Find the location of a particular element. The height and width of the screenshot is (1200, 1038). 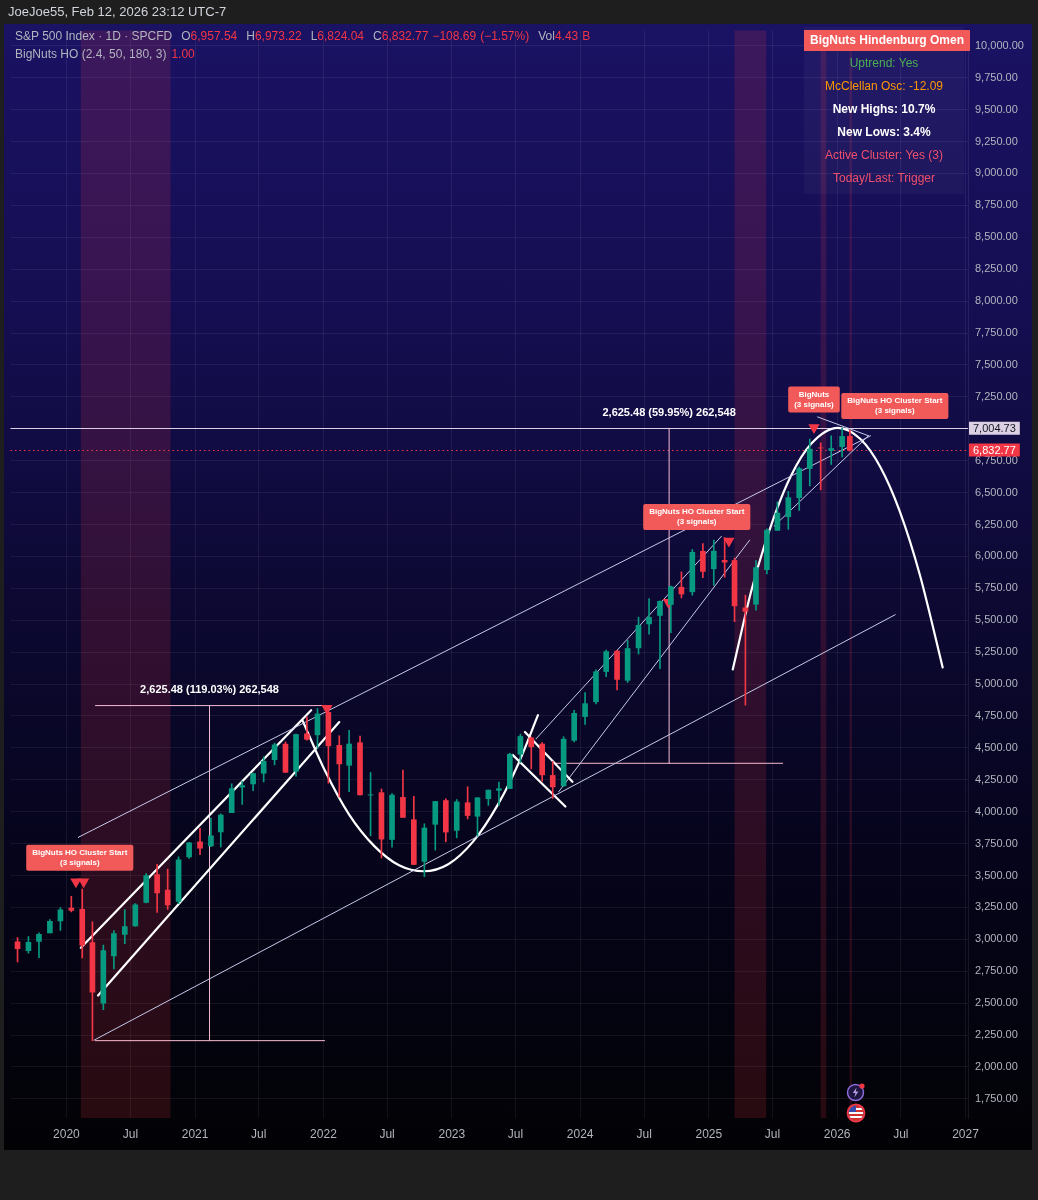

y-tick-label: 2,750.00 is located at coordinates (996, 970).